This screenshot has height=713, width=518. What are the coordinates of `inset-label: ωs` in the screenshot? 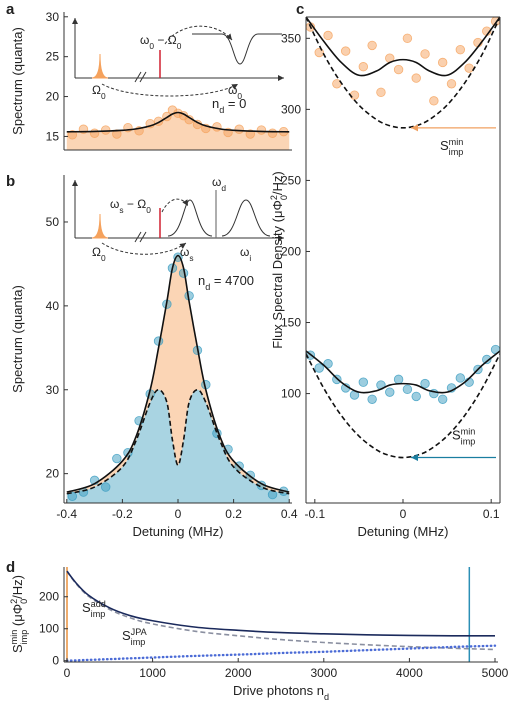 It's located at (187, 254).